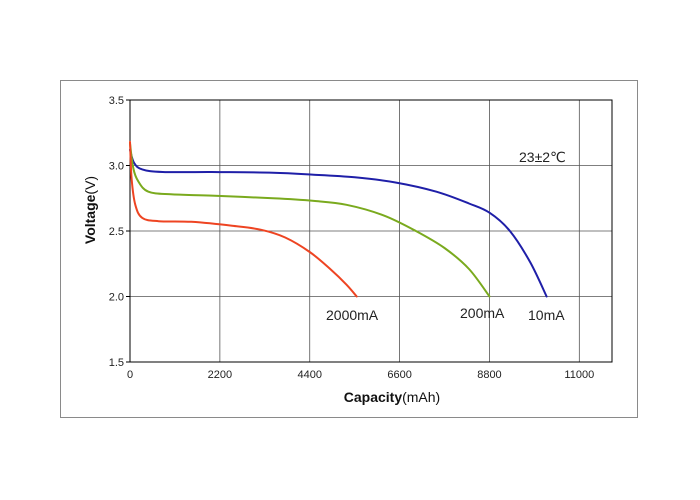 Image resolution: width=700 pixels, height=500 pixels. What do you see at coordinates (116, 298) in the screenshot?
I see `y-tick-label: 2.0` at bounding box center [116, 298].